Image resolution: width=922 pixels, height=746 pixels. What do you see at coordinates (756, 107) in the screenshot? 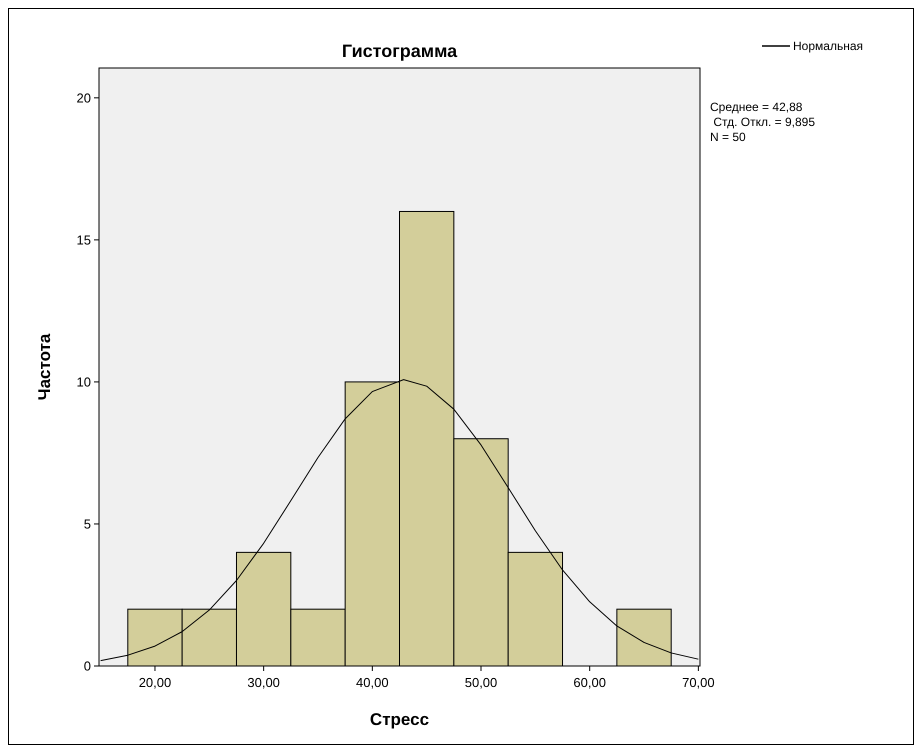
I see `text: Среднее = 42,88` at bounding box center [756, 107].